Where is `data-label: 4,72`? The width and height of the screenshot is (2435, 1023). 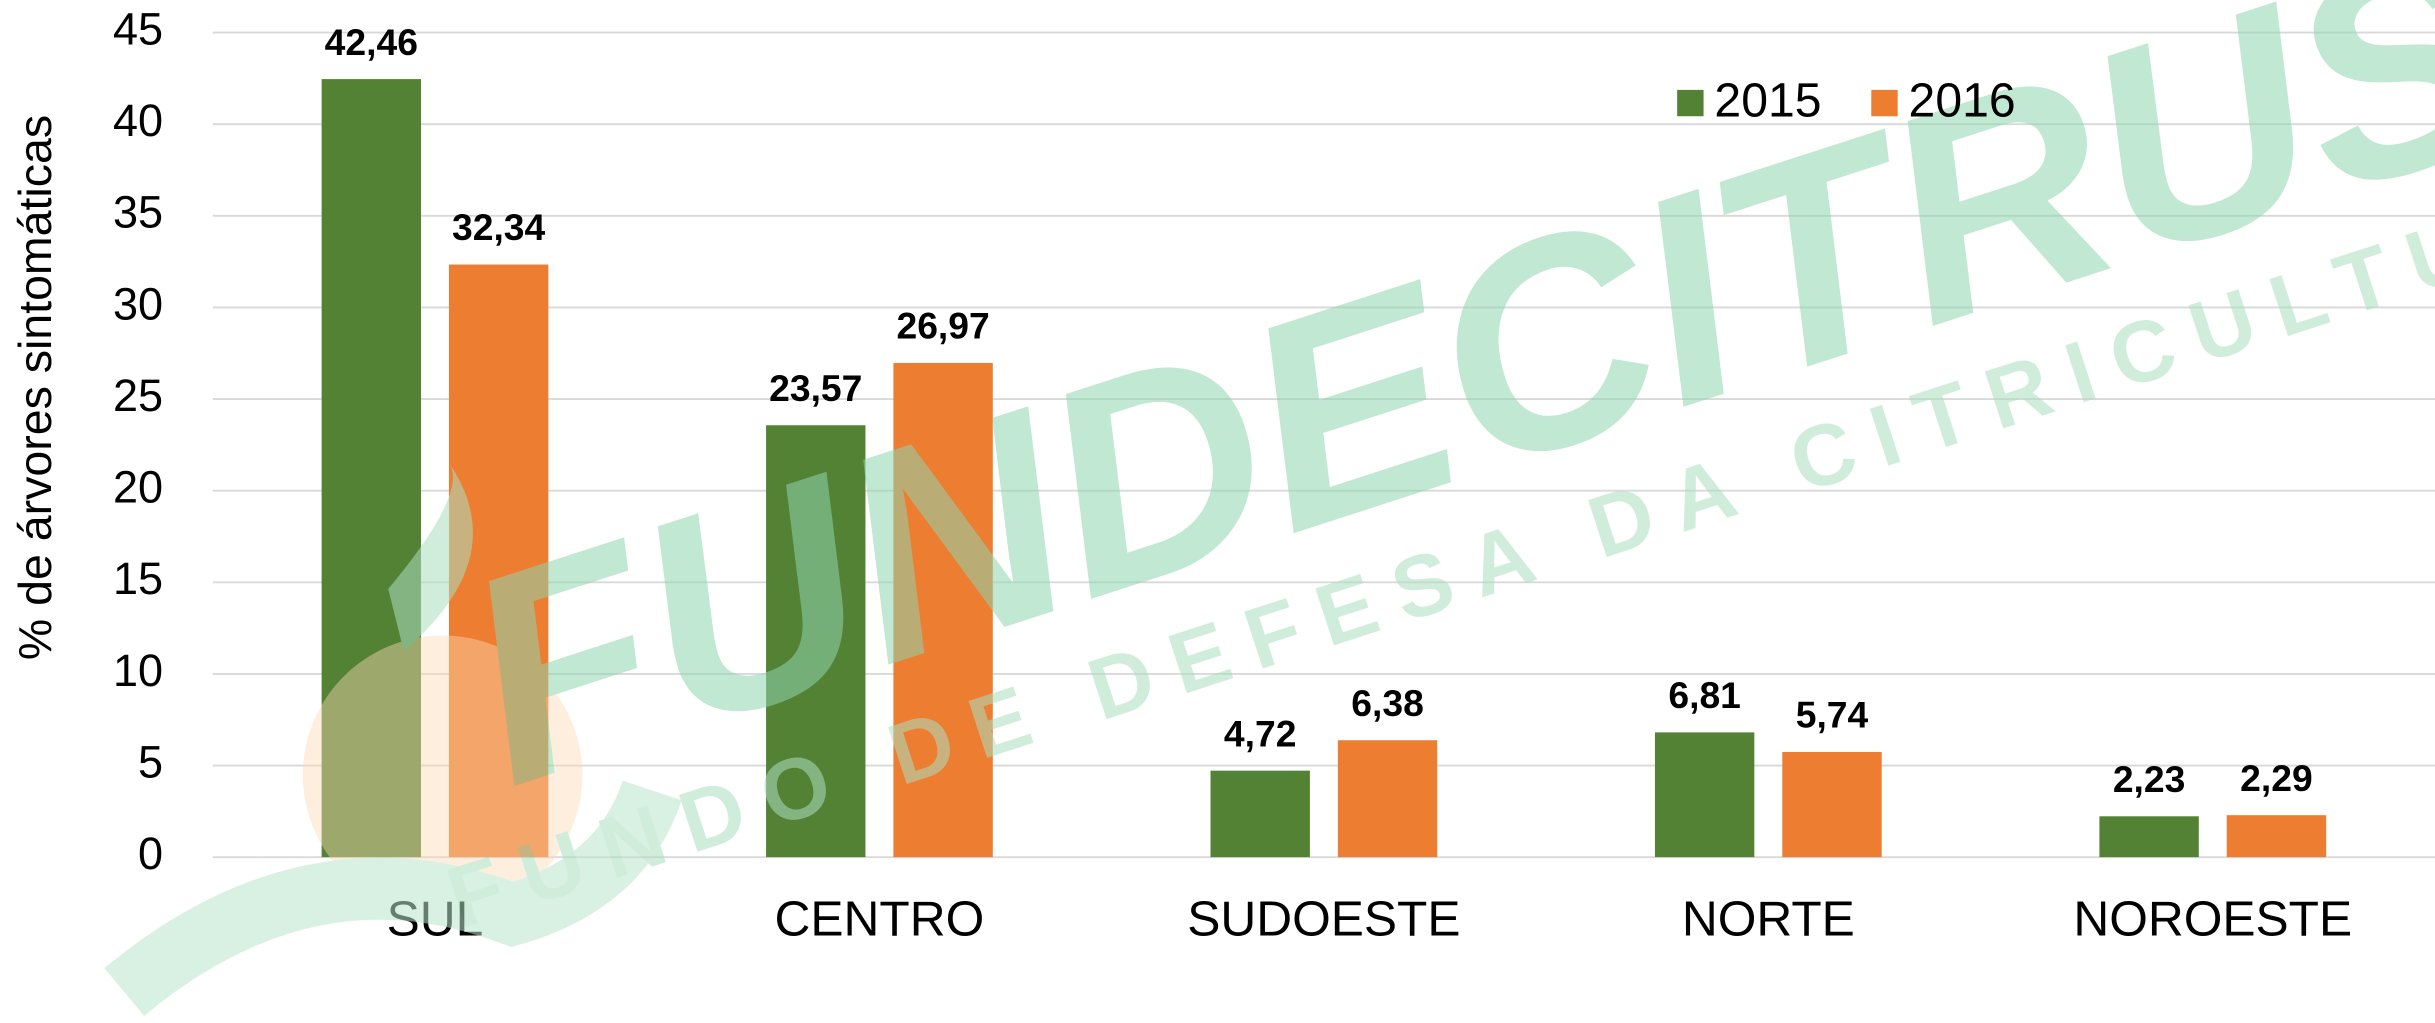 data-label: 4,72 is located at coordinates (1260, 733).